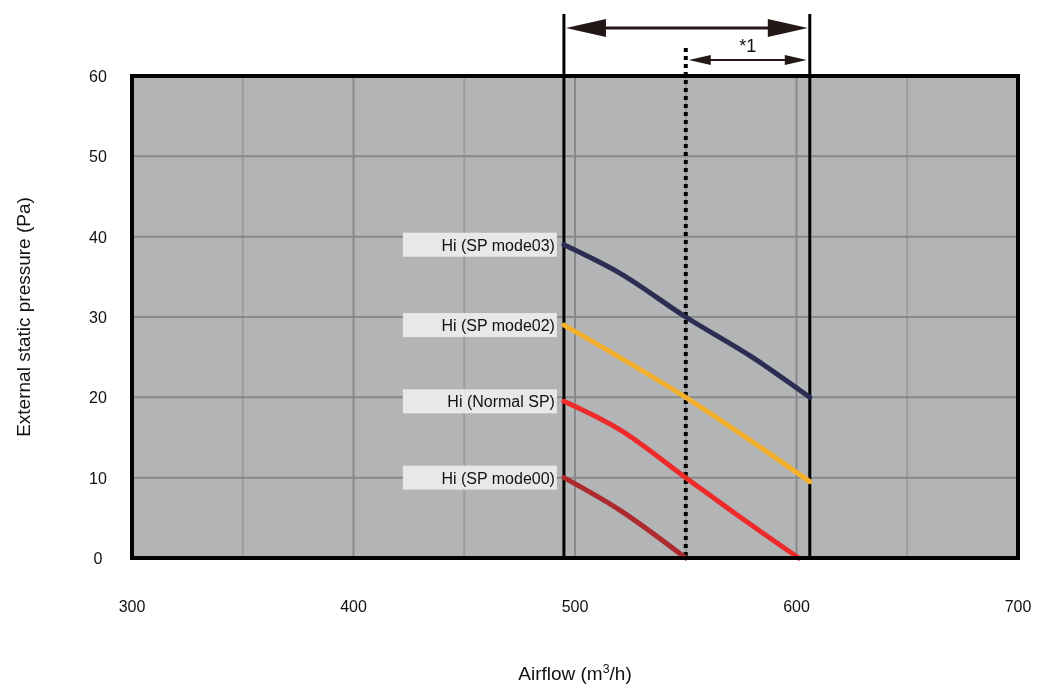 This screenshot has width=1038, height=690. What do you see at coordinates (748, 46) in the screenshot?
I see `text: *1` at bounding box center [748, 46].